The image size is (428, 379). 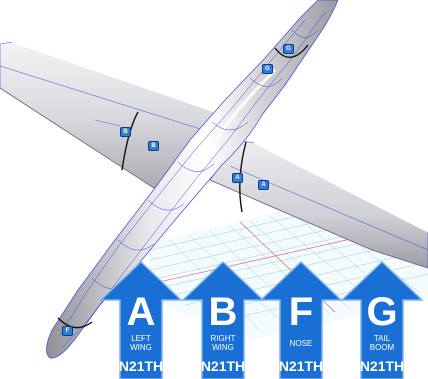 I want to click on tail-boom-marker-upper: G, so click(x=288, y=49).